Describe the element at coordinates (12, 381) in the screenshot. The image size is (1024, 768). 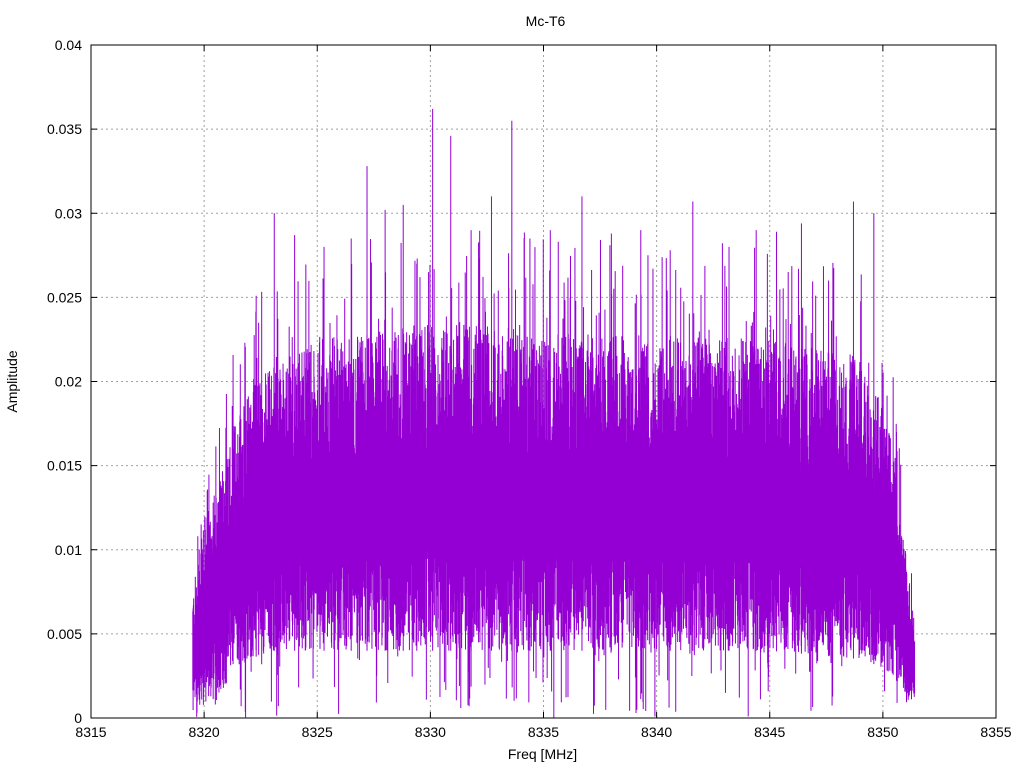
I see `y-axis-label: Amplitude` at that location.